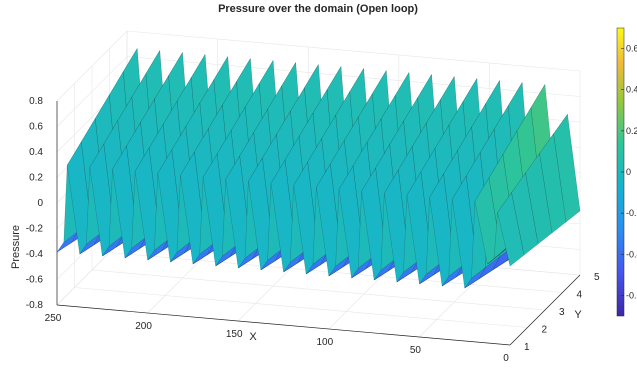 This screenshot has height=375, width=637. I want to click on x-axis-line, so click(283, 325).